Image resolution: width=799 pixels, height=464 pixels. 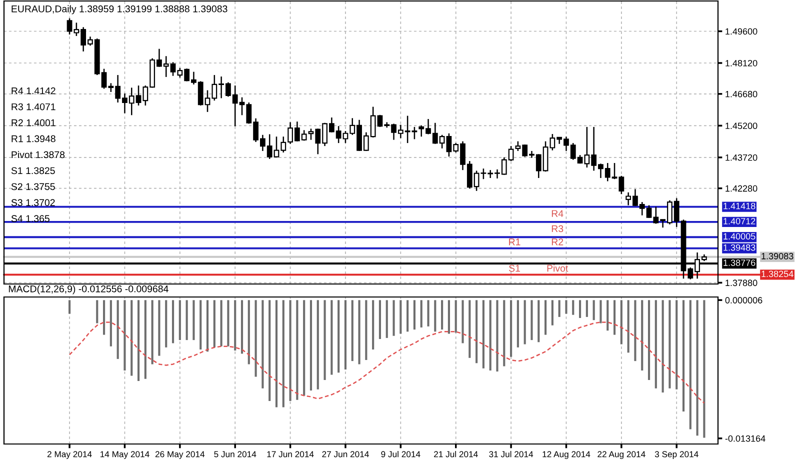 I want to click on y-tick-label: 1.49600, so click(x=742, y=31).